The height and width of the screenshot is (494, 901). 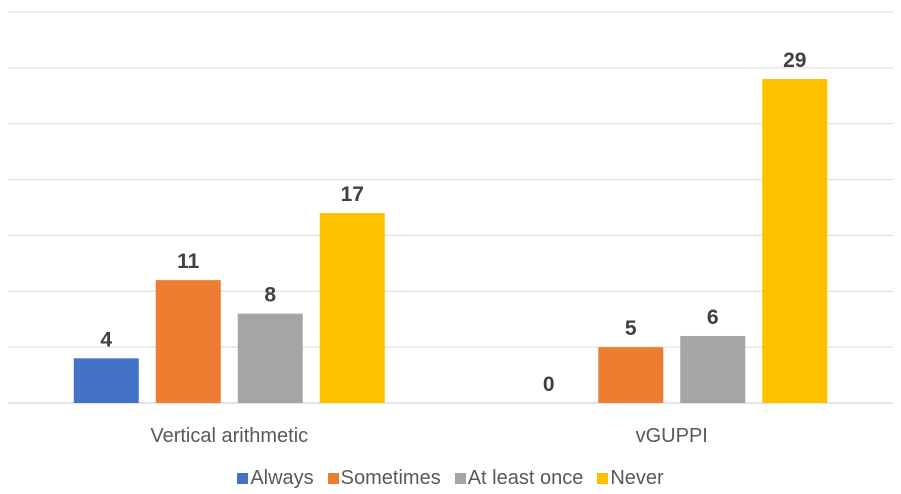 I want to click on data-label-never: 29, so click(x=794, y=60).